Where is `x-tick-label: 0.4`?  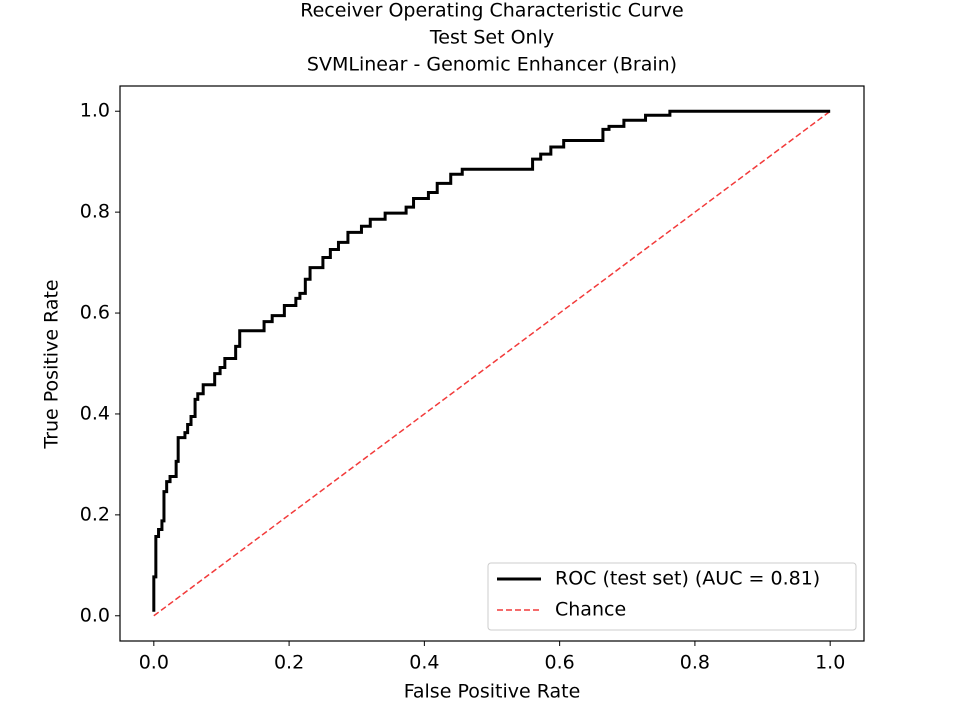
x-tick-label: 0.4 is located at coordinates (424, 663).